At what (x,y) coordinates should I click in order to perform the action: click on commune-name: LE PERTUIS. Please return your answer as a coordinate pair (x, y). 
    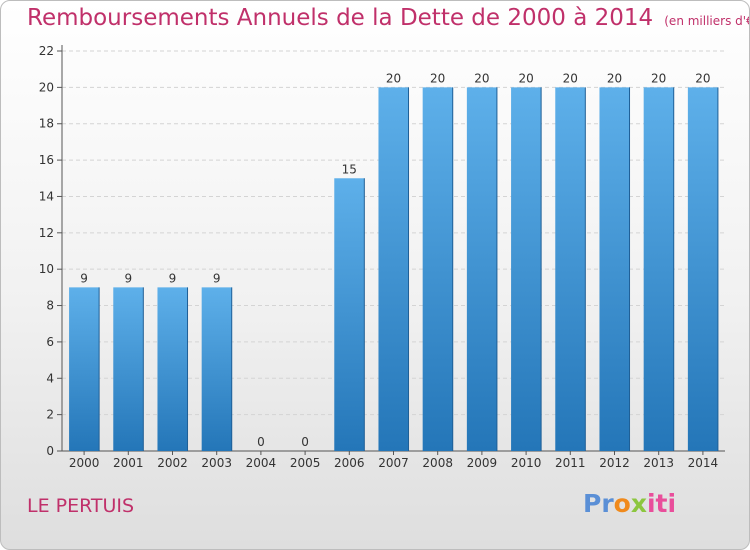
    Looking at the image, I should click on (81, 506).